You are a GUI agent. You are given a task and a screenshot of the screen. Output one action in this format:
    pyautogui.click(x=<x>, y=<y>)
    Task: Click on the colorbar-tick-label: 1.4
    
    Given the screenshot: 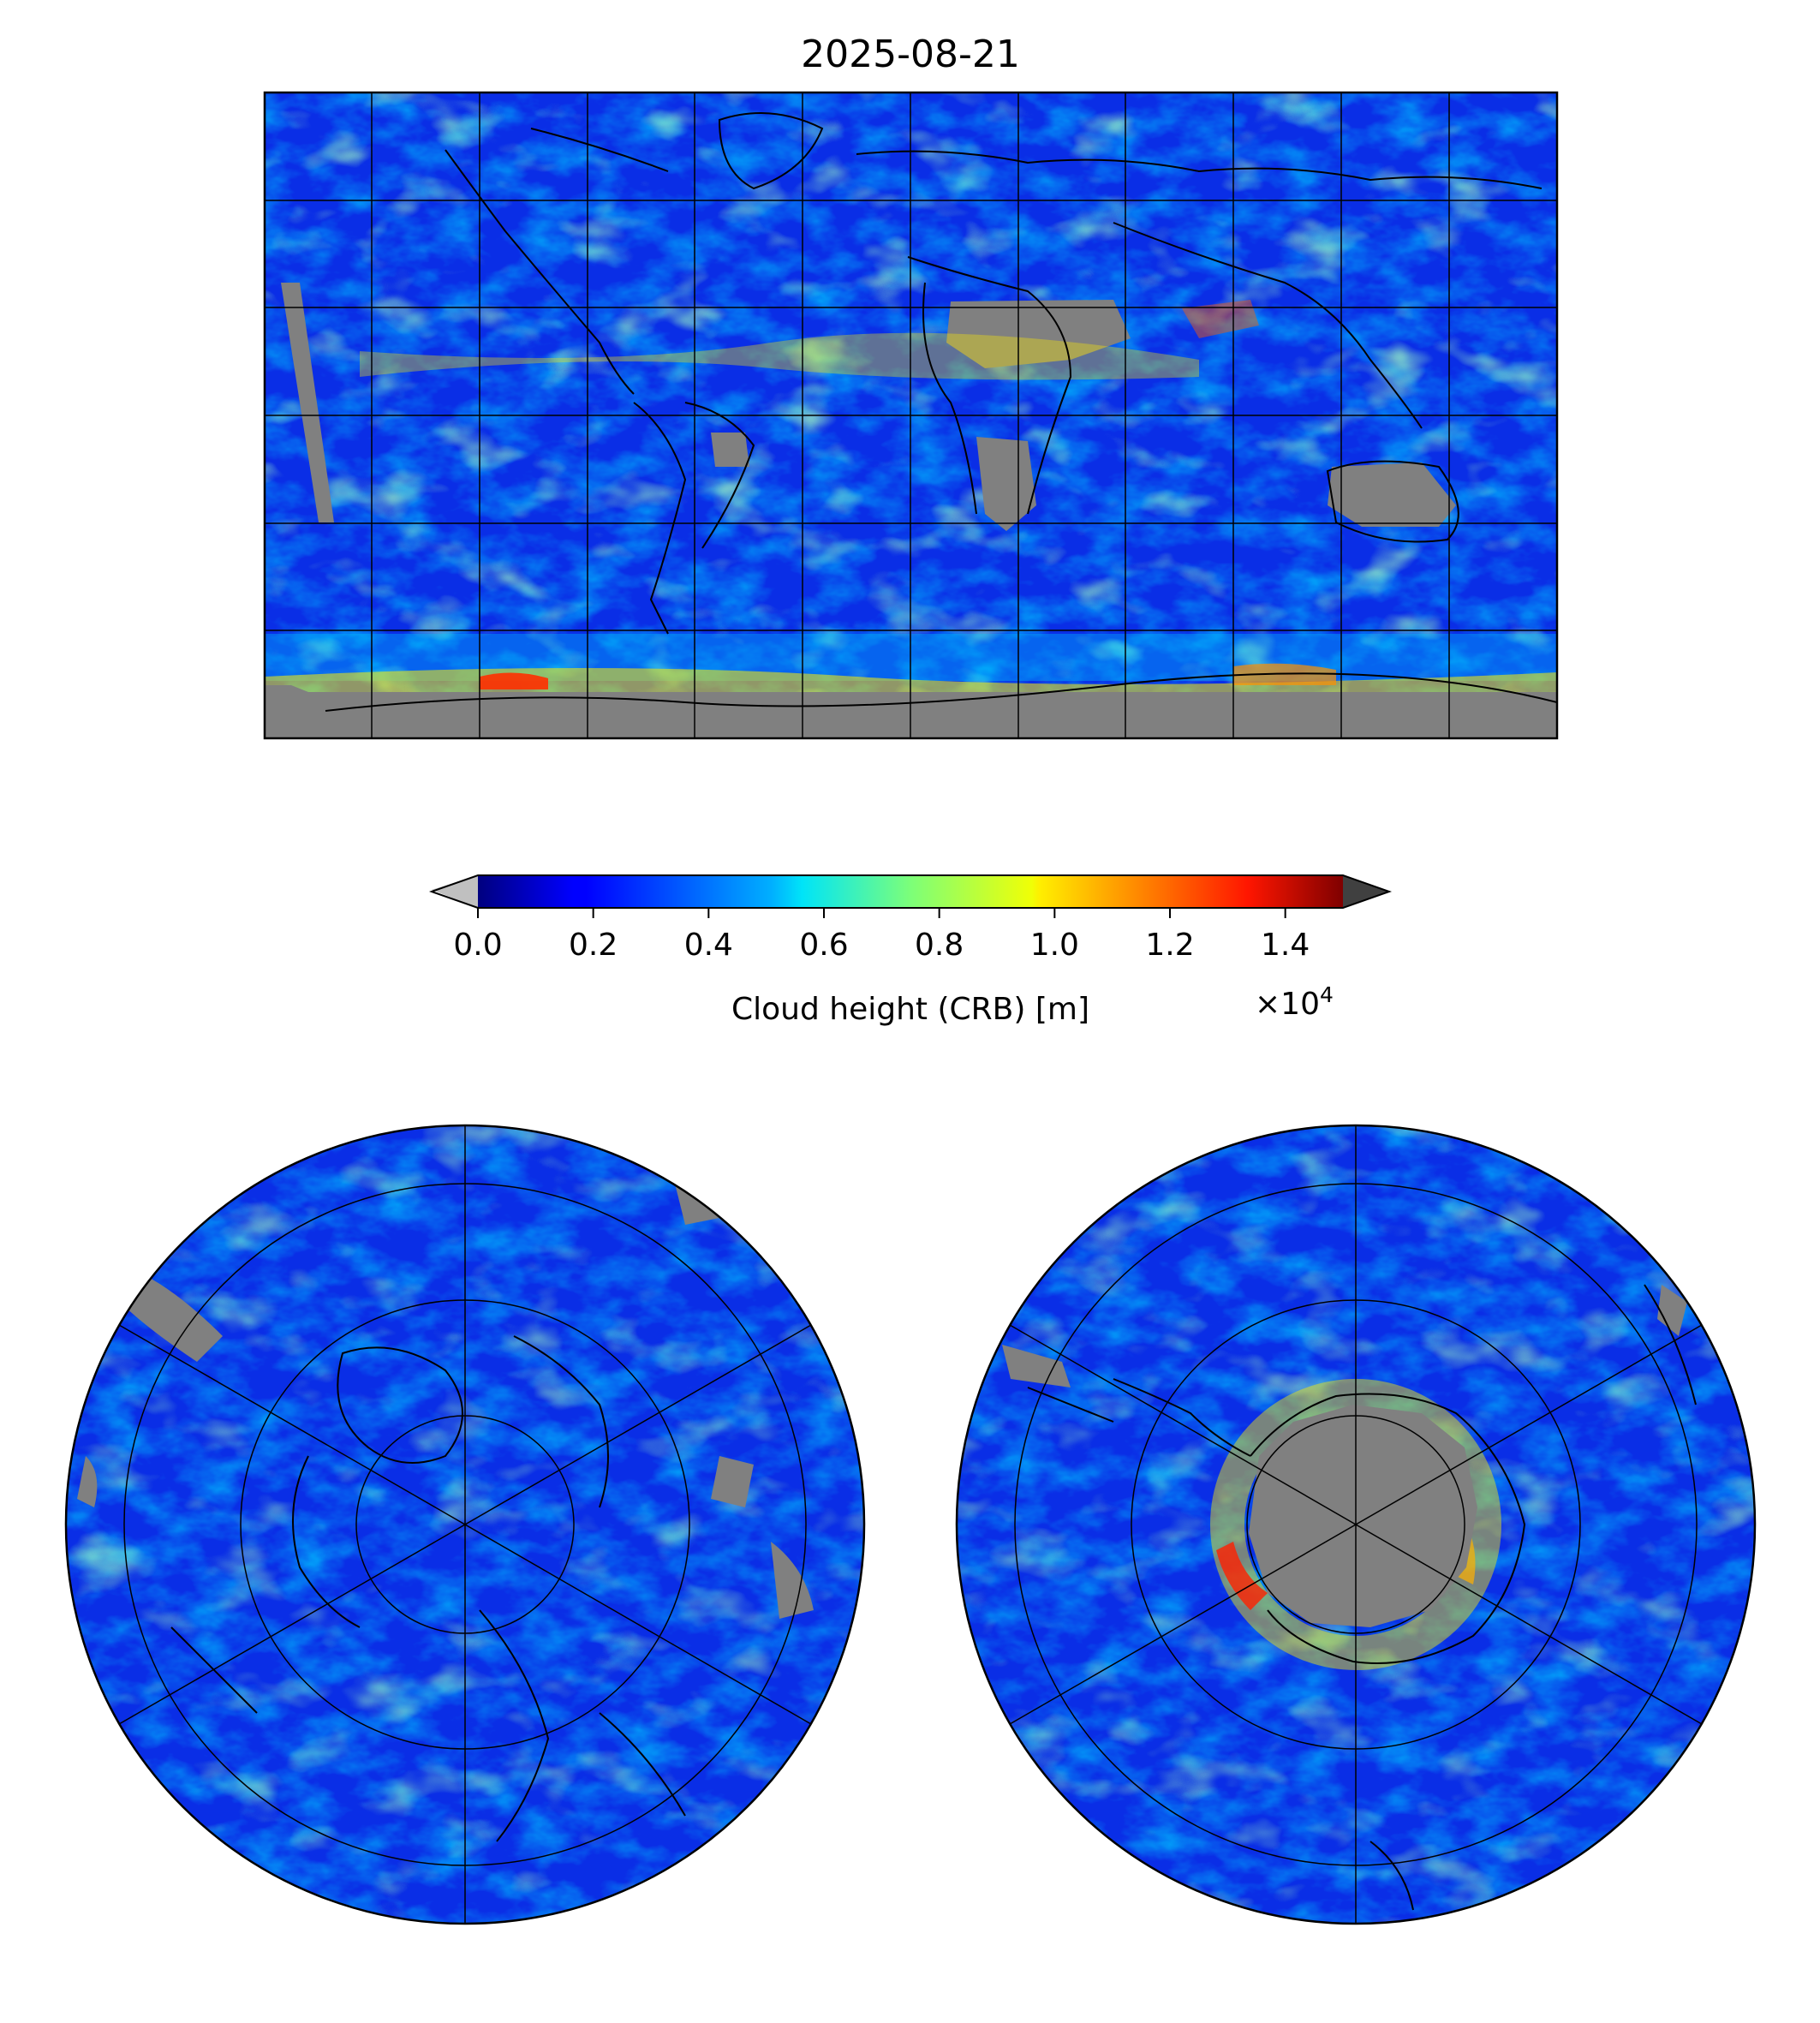 What is the action you would take?
    pyautogui.click(x=1285, y=946)
    